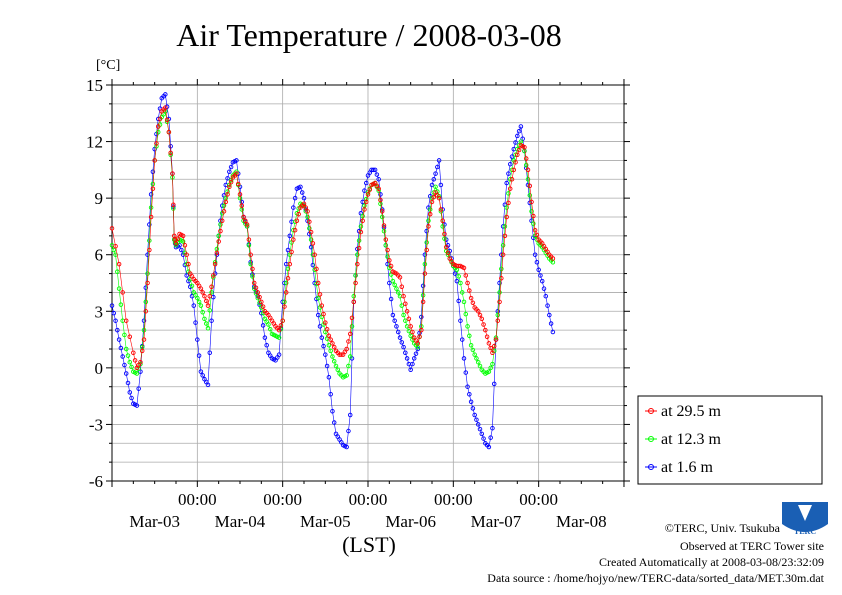 The width and height of the screenshot is (842, 595). I want to click on legend: at 29.5 m at 12.3 m at 1.6 m, so click(730, 440).